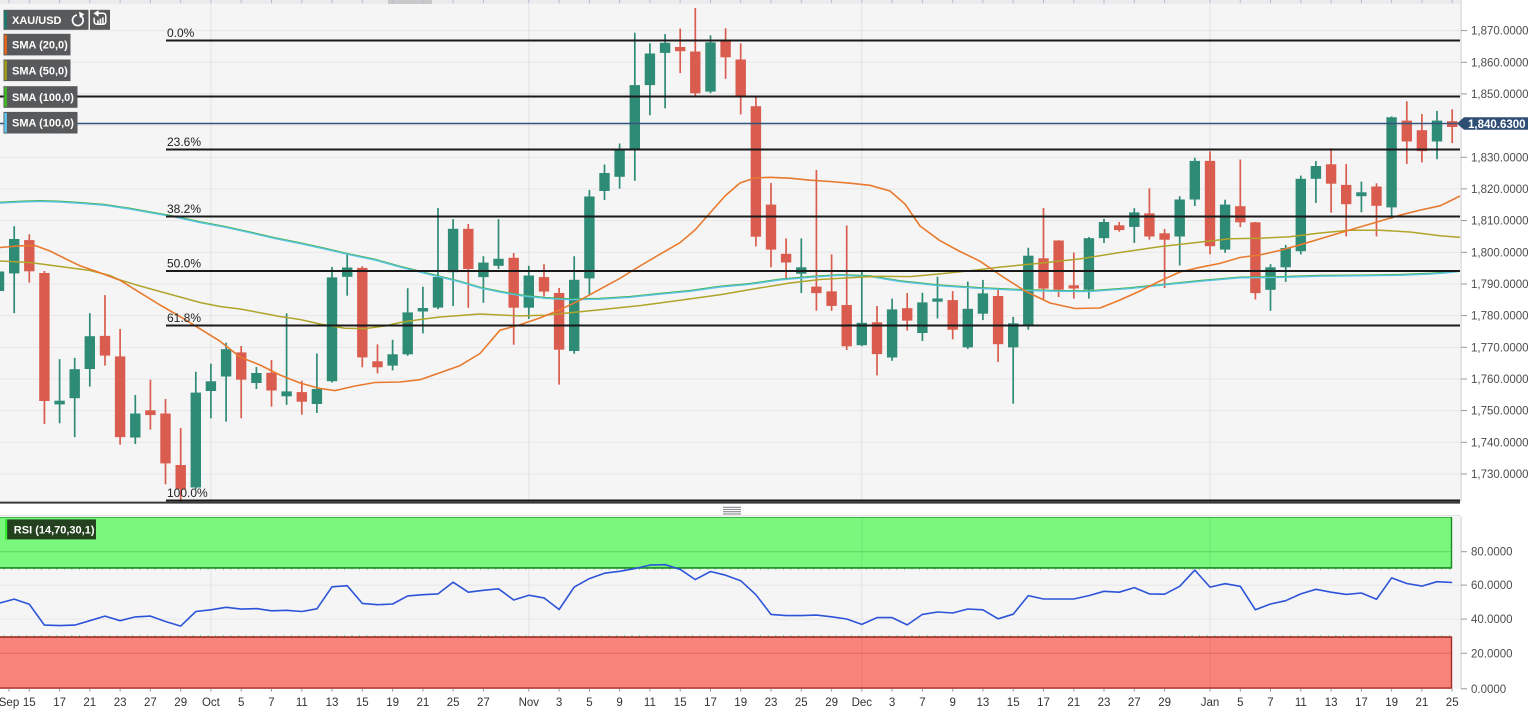 The width and height of the screenshot is (1536, 715). Describe the element at coordinates (1210, 703) in the screenshot. I see `svg-text: Jan` at that location.